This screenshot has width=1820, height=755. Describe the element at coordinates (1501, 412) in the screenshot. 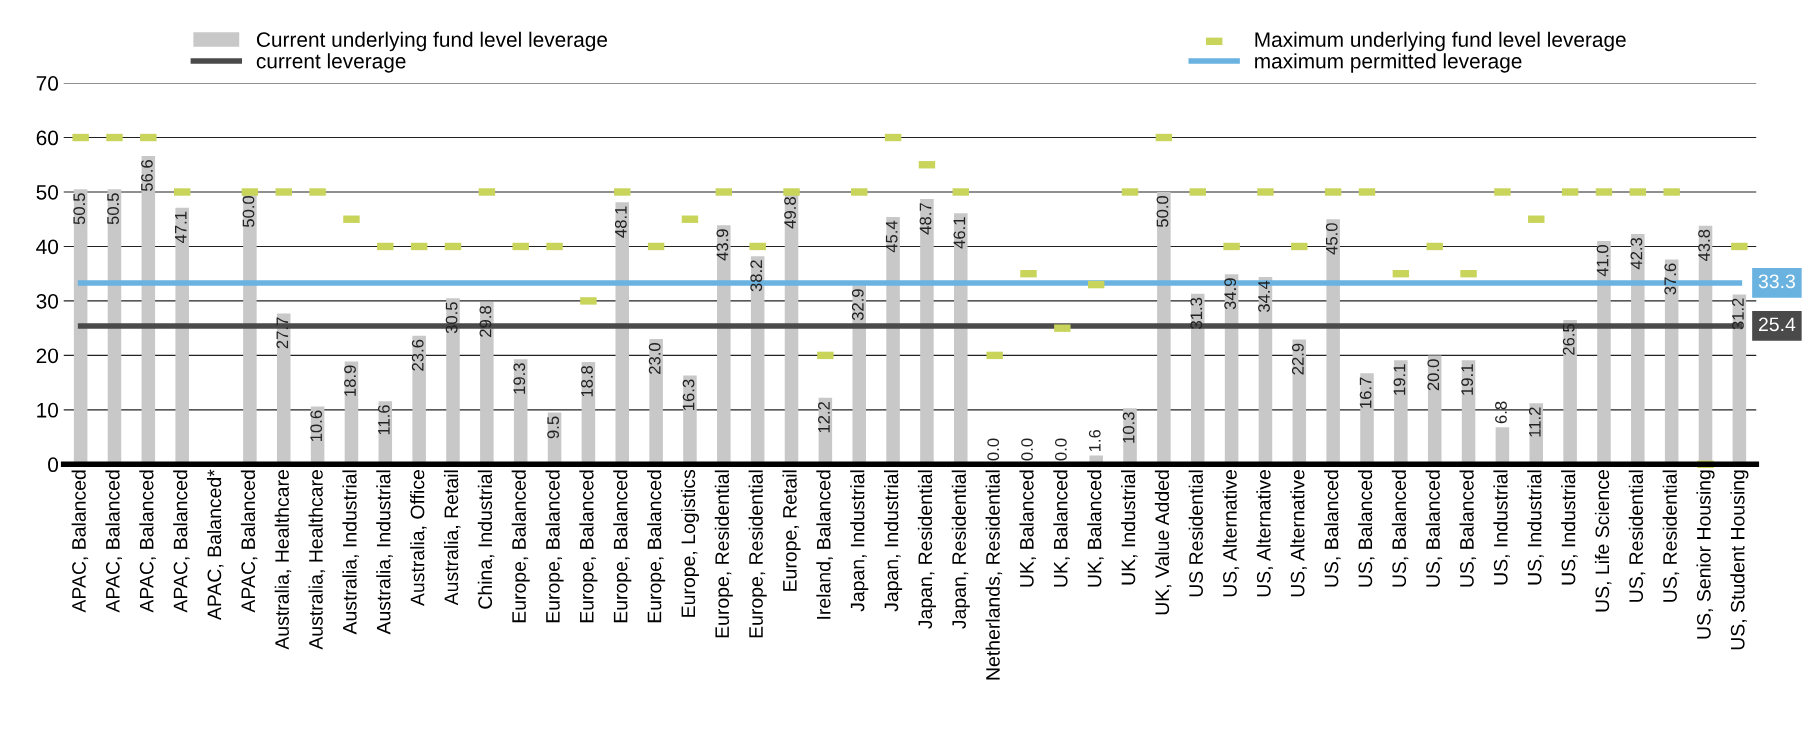

I see `data-label: 6.8` at that location.